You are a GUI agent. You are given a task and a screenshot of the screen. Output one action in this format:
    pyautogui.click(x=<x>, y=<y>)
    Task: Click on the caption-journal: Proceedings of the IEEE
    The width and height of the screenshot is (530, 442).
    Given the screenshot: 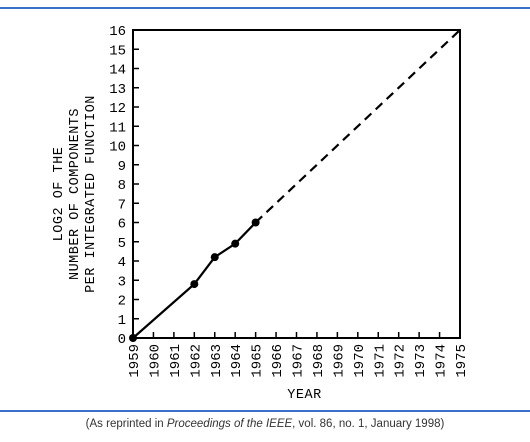 What is the action you would take?
    pyautogui.click(x=229, y=424)
    